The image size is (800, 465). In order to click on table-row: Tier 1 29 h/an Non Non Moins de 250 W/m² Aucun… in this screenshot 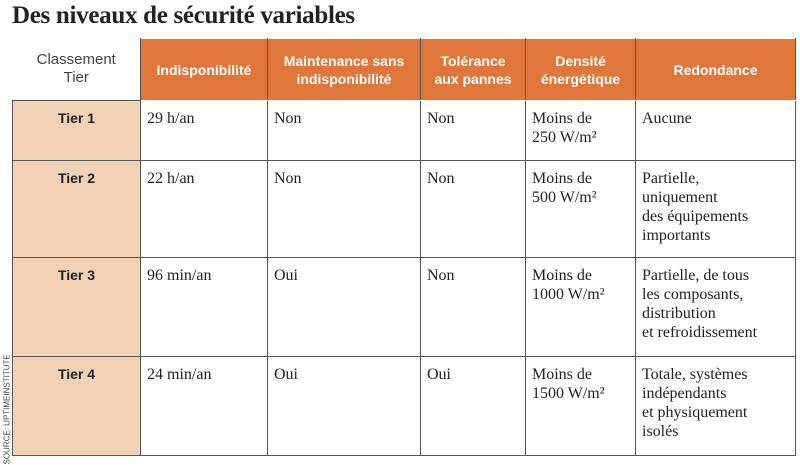, I will do `click(404, 130)`.